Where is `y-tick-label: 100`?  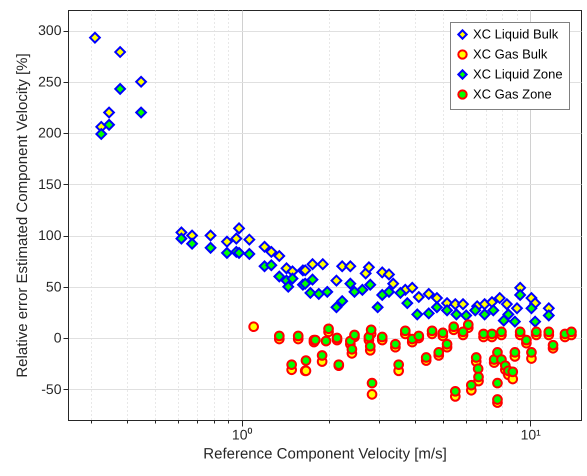
y-tick-label: 100 is located at coordinates (50, 235).